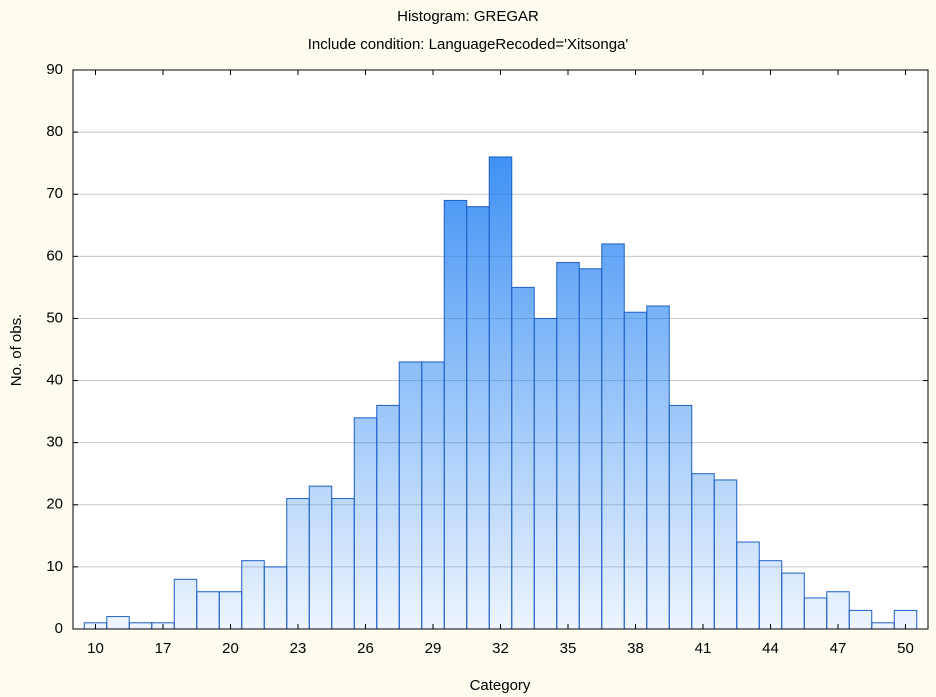 This screenshot has width=936, height=697. What do you see at coordinates (54, 131) in the screenshot?
I see `y-tick-label: 80` at bounding box center [54, 131].